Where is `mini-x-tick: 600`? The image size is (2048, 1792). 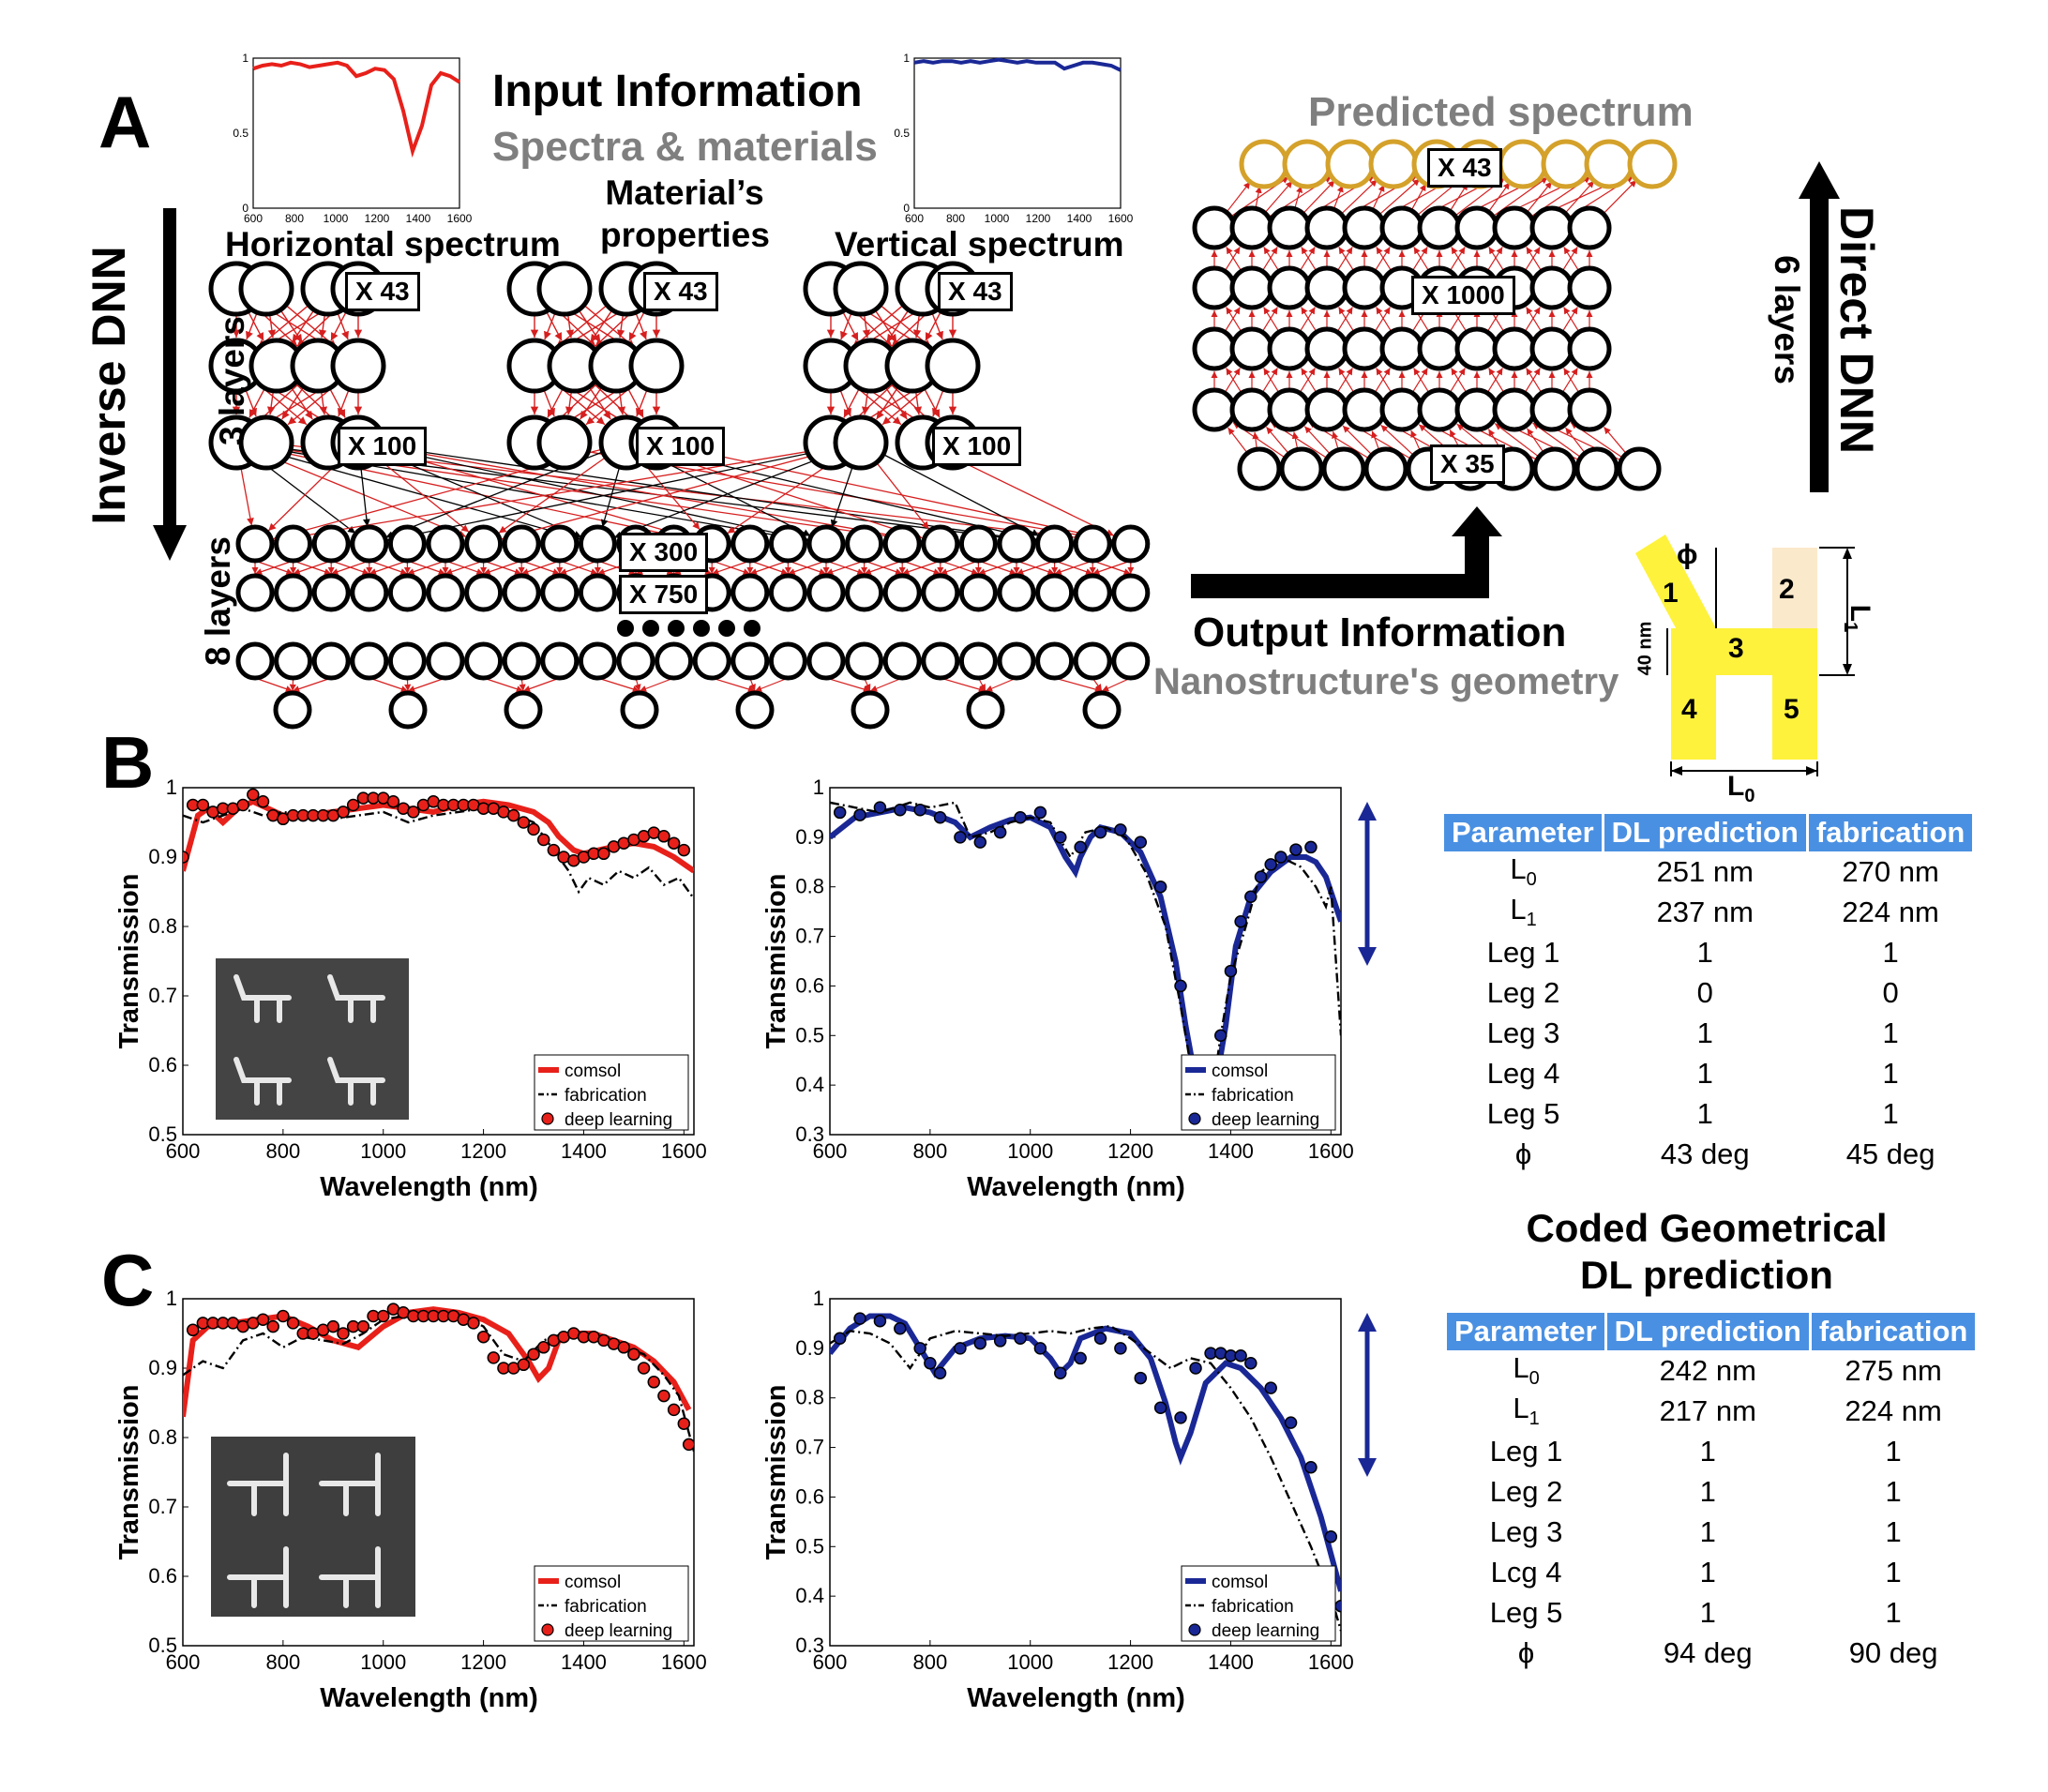
mini-x-tick: 600 is located at coordinates (914, 218).